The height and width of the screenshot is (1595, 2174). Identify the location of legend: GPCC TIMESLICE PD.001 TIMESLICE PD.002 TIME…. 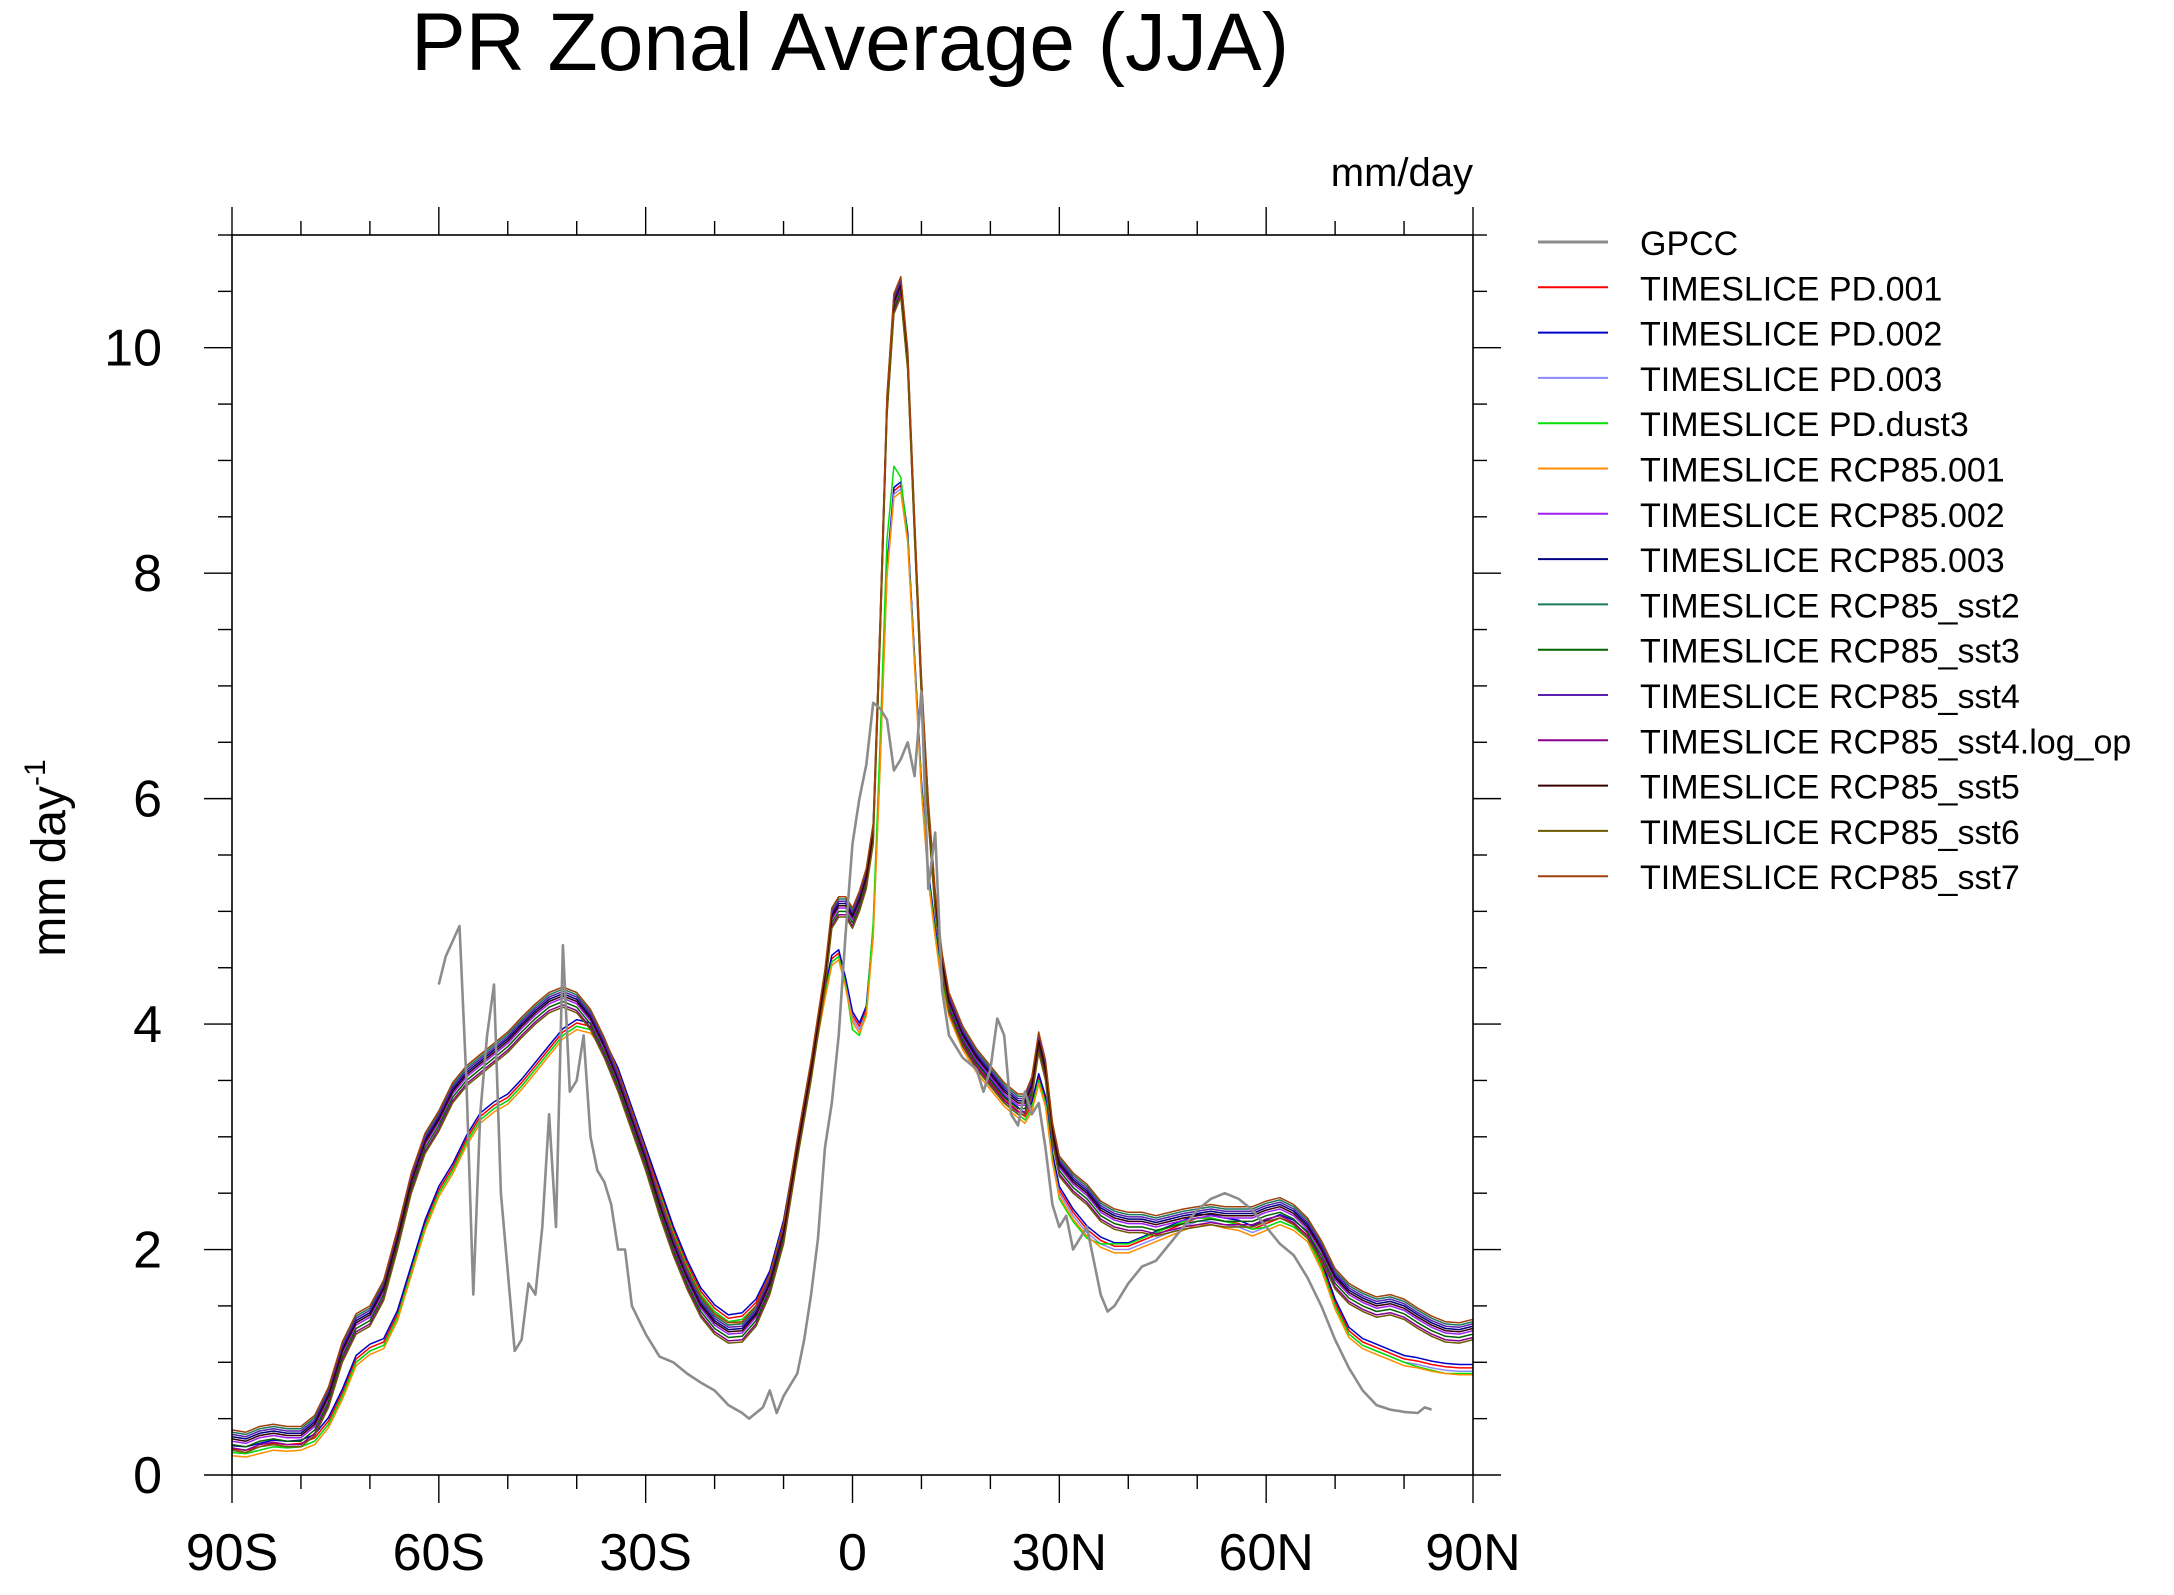
(1834, 561).